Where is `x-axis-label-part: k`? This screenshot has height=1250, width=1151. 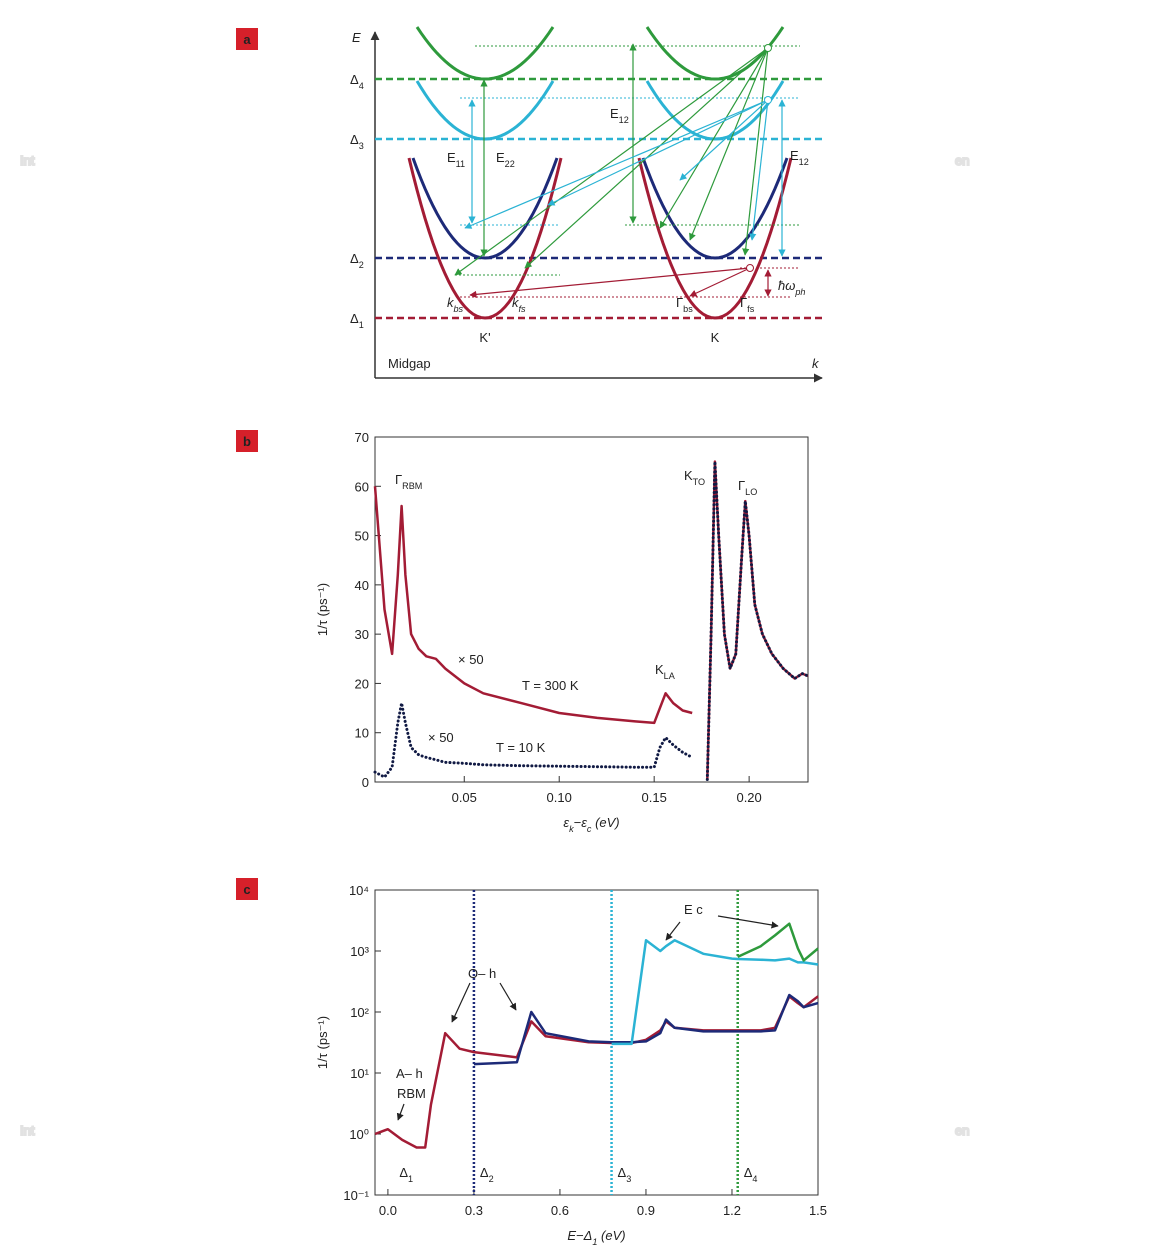 x-axis-label-part: k is located at coordinates (571, 829).